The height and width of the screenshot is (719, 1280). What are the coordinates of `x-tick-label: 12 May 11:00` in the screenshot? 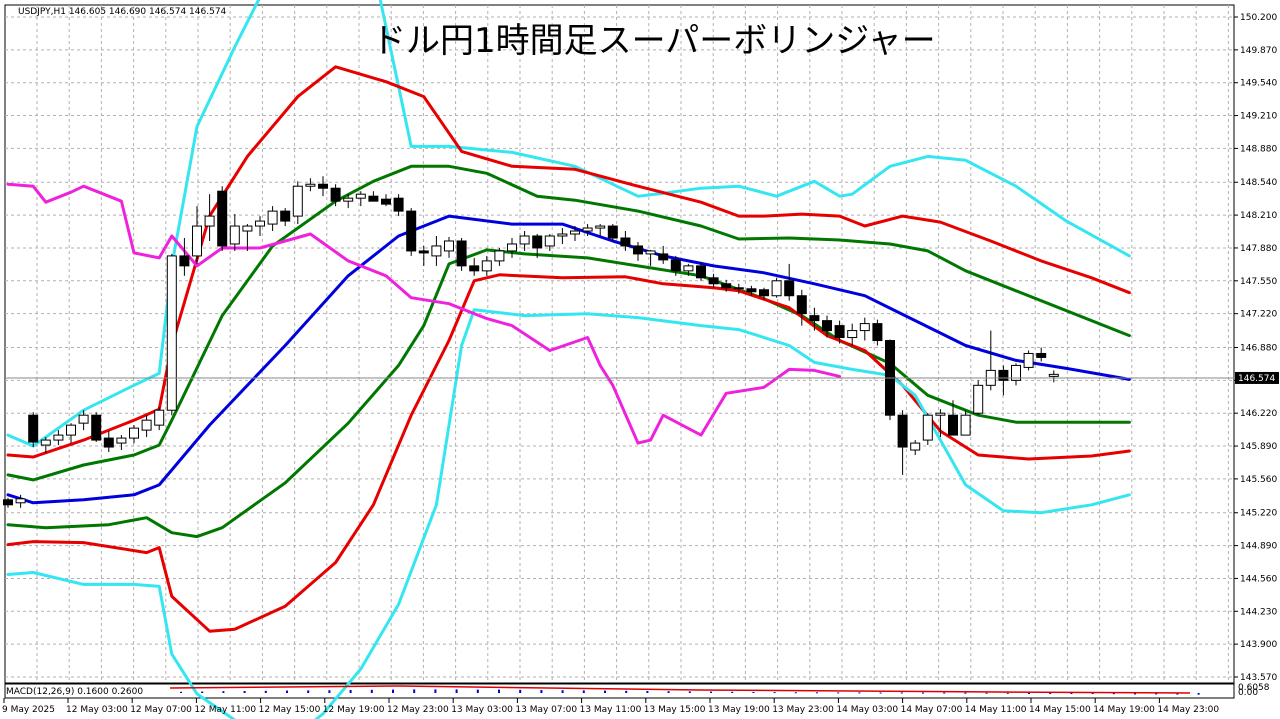 It's located at (225, 710).